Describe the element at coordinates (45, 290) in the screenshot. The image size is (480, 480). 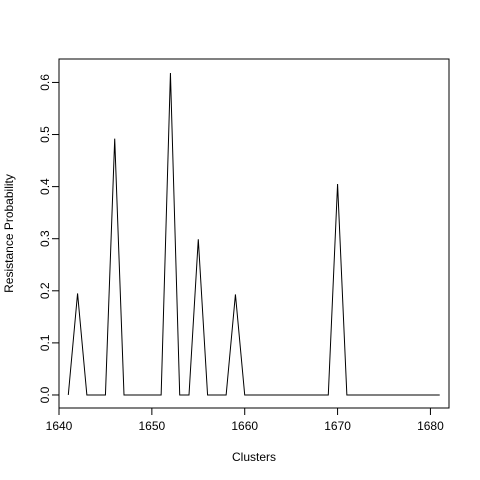
I see `y-tick-label: 0.2` at that location.